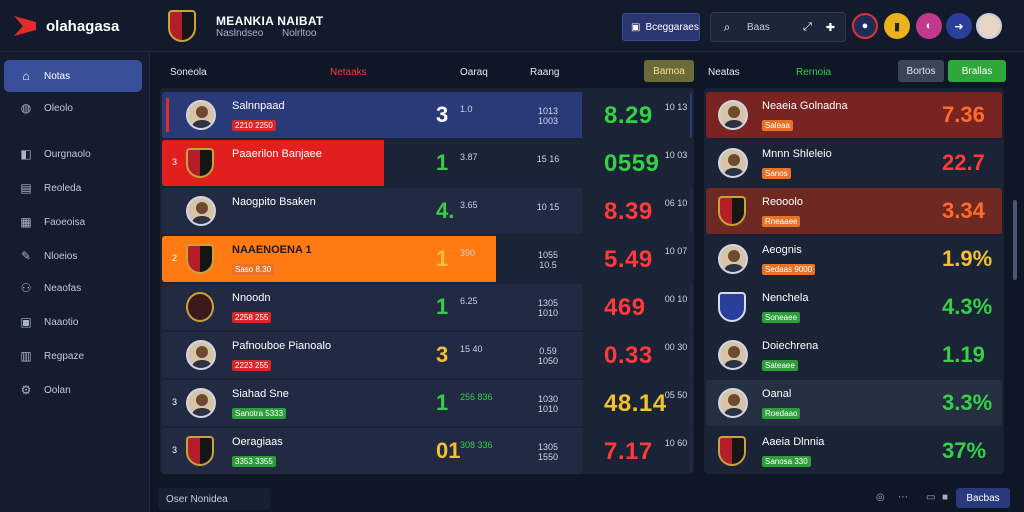  What do you see at coordinates (854, 211) in the screenshot?
I see `table-row: Reooolo Rneaaee 3.34` at bounding box center [854, 211].